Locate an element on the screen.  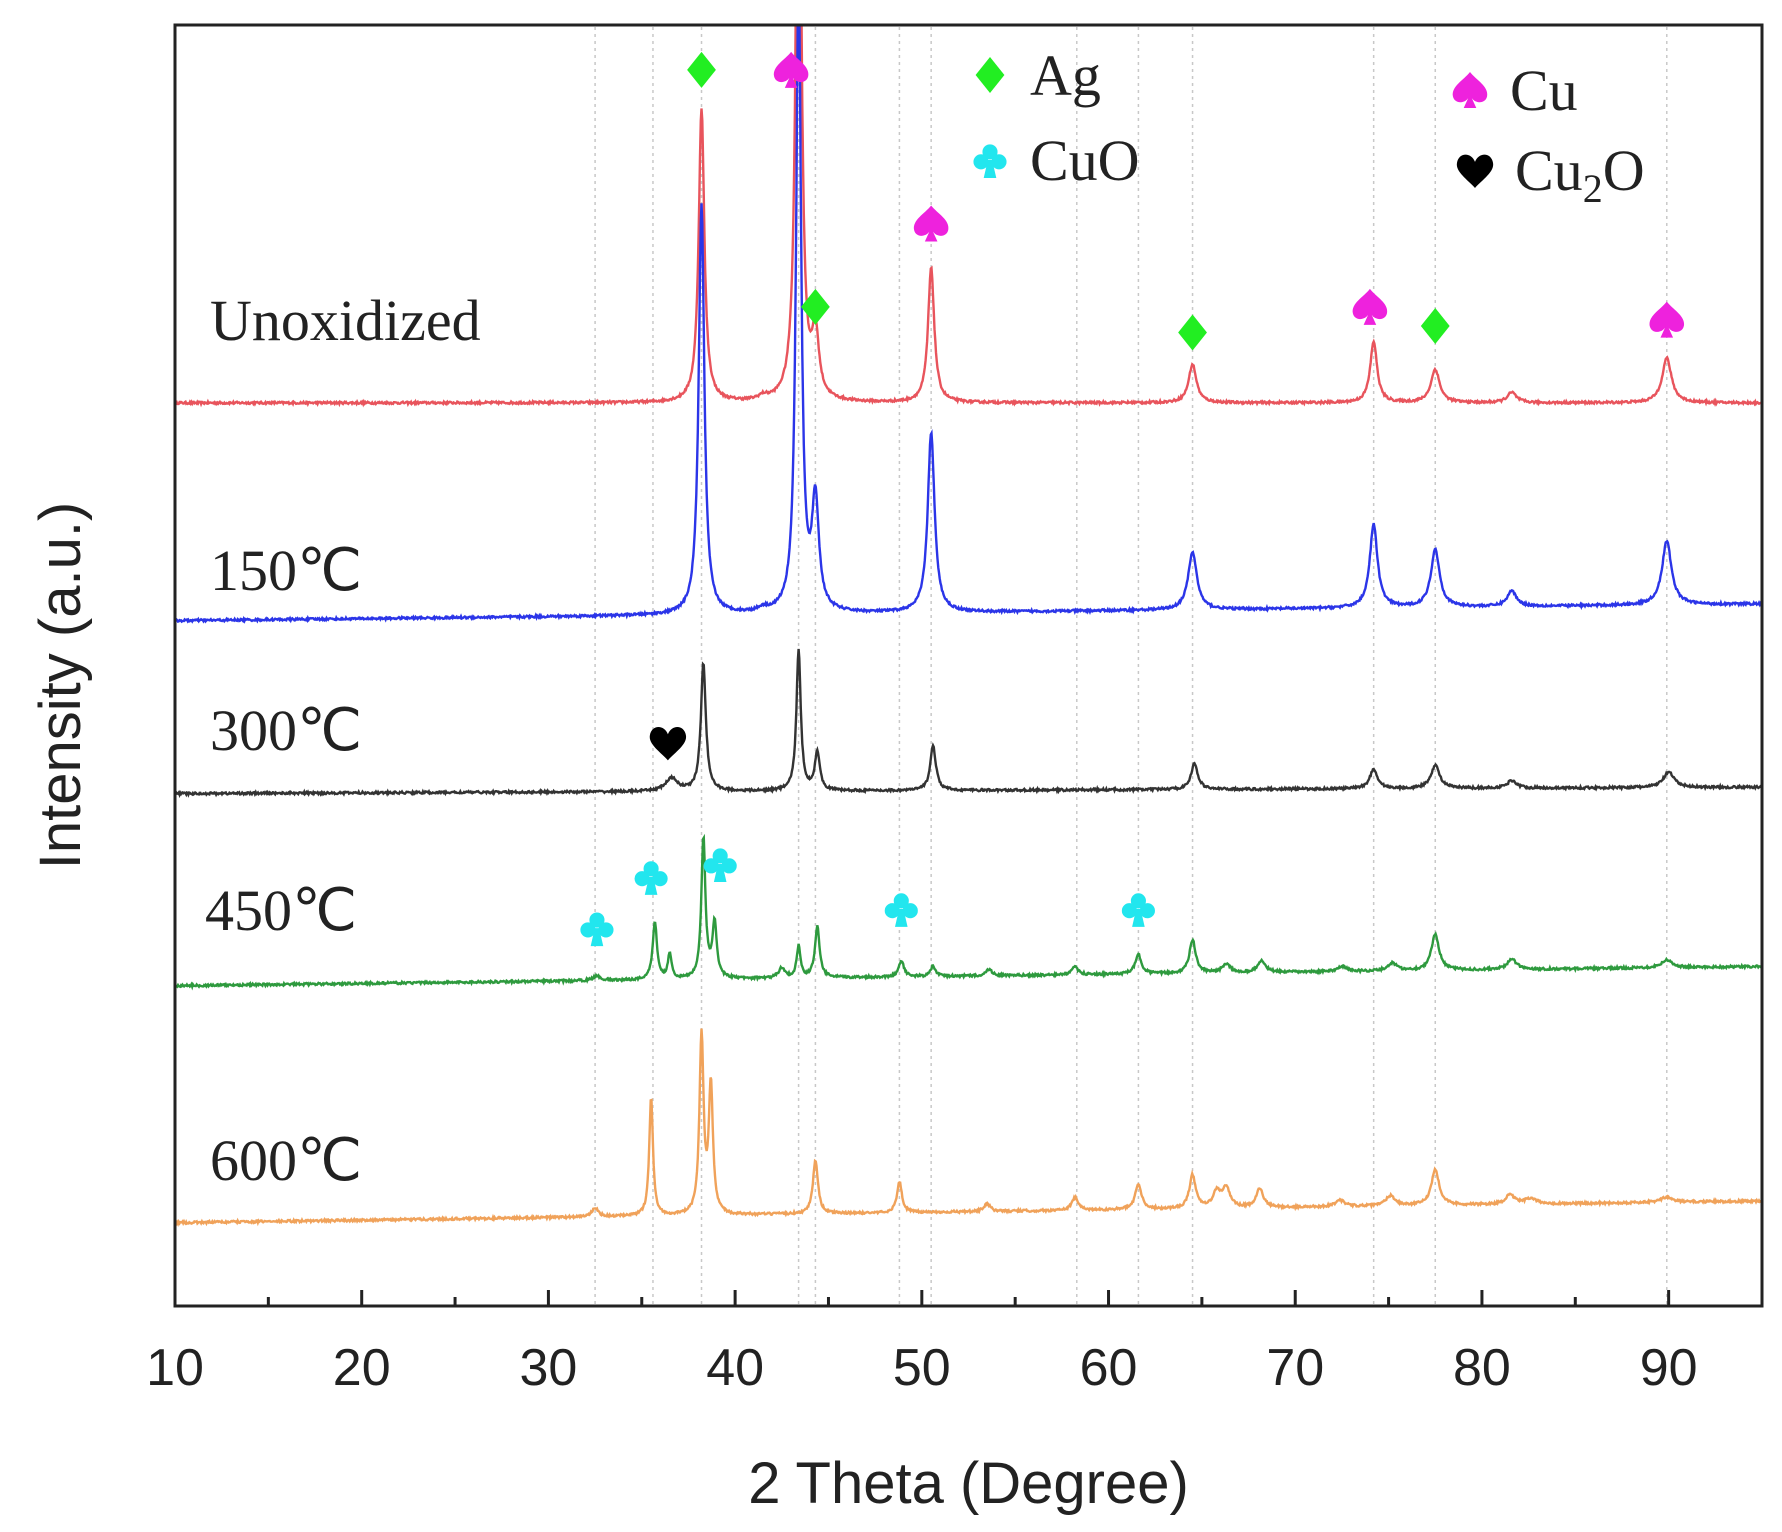
series-label: Unoxidized is located at coordinates (345, 320).